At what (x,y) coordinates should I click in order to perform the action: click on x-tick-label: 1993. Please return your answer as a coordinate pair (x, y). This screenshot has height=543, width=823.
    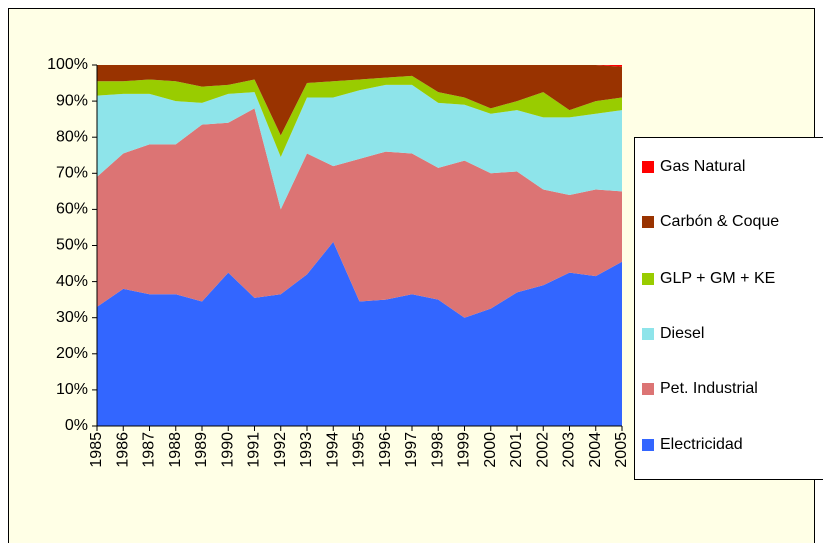
    Looking at the image, I should click on (306, 450).